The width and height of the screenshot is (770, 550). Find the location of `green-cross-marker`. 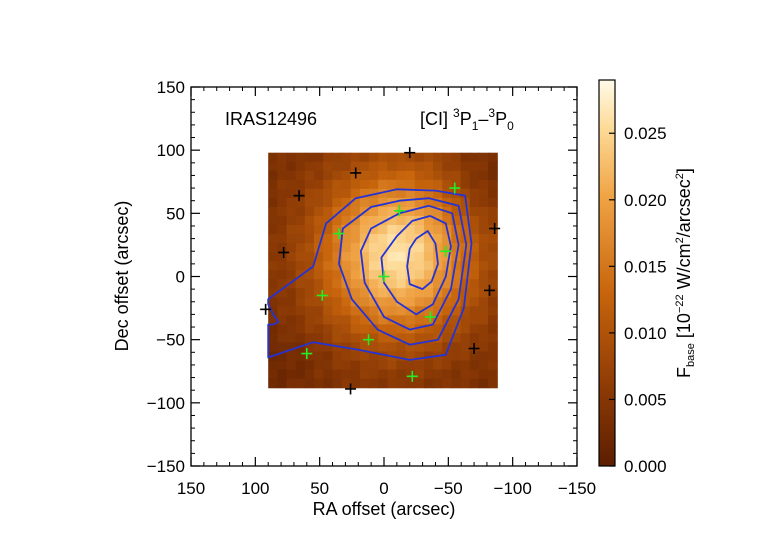

green-cross-marker is located at coordinates (455, 188).